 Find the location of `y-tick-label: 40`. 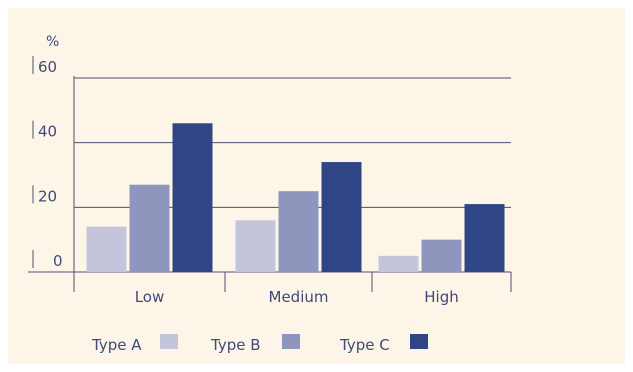

y-tick-label: 40 is located at coordinates (47, 132).